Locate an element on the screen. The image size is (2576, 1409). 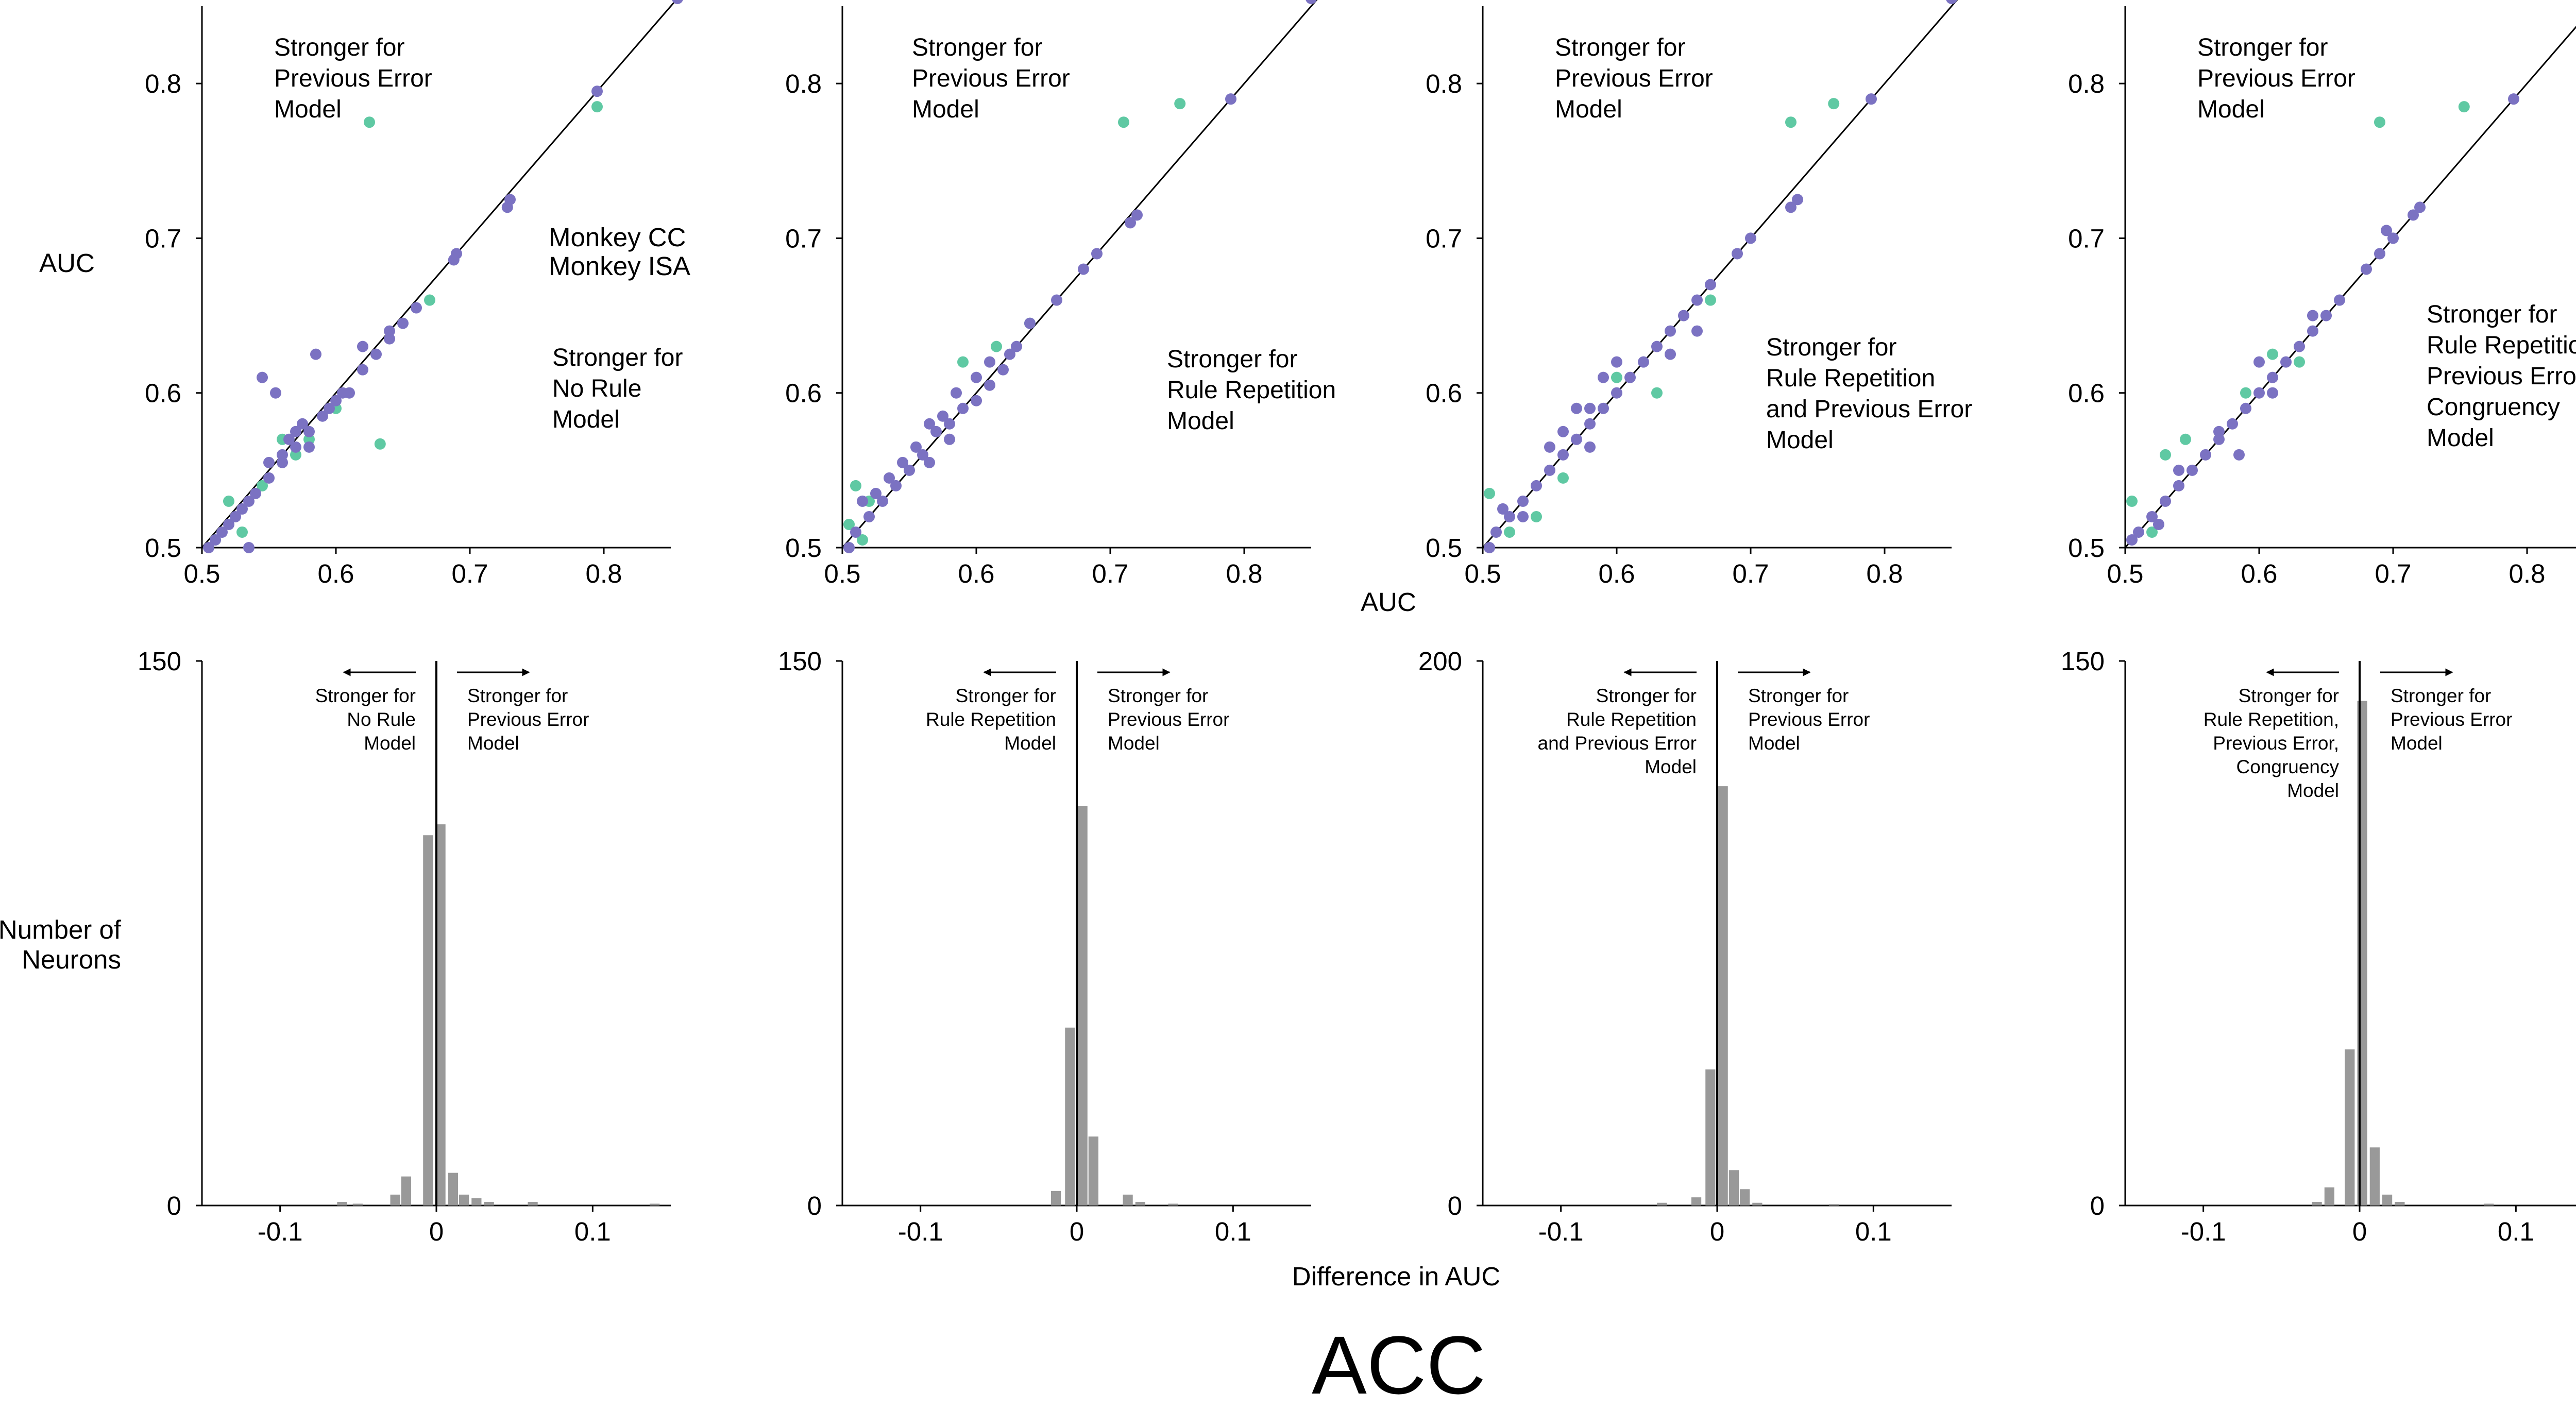
annotation-bottom-line: No Rule is located at coordinates (596, 389).